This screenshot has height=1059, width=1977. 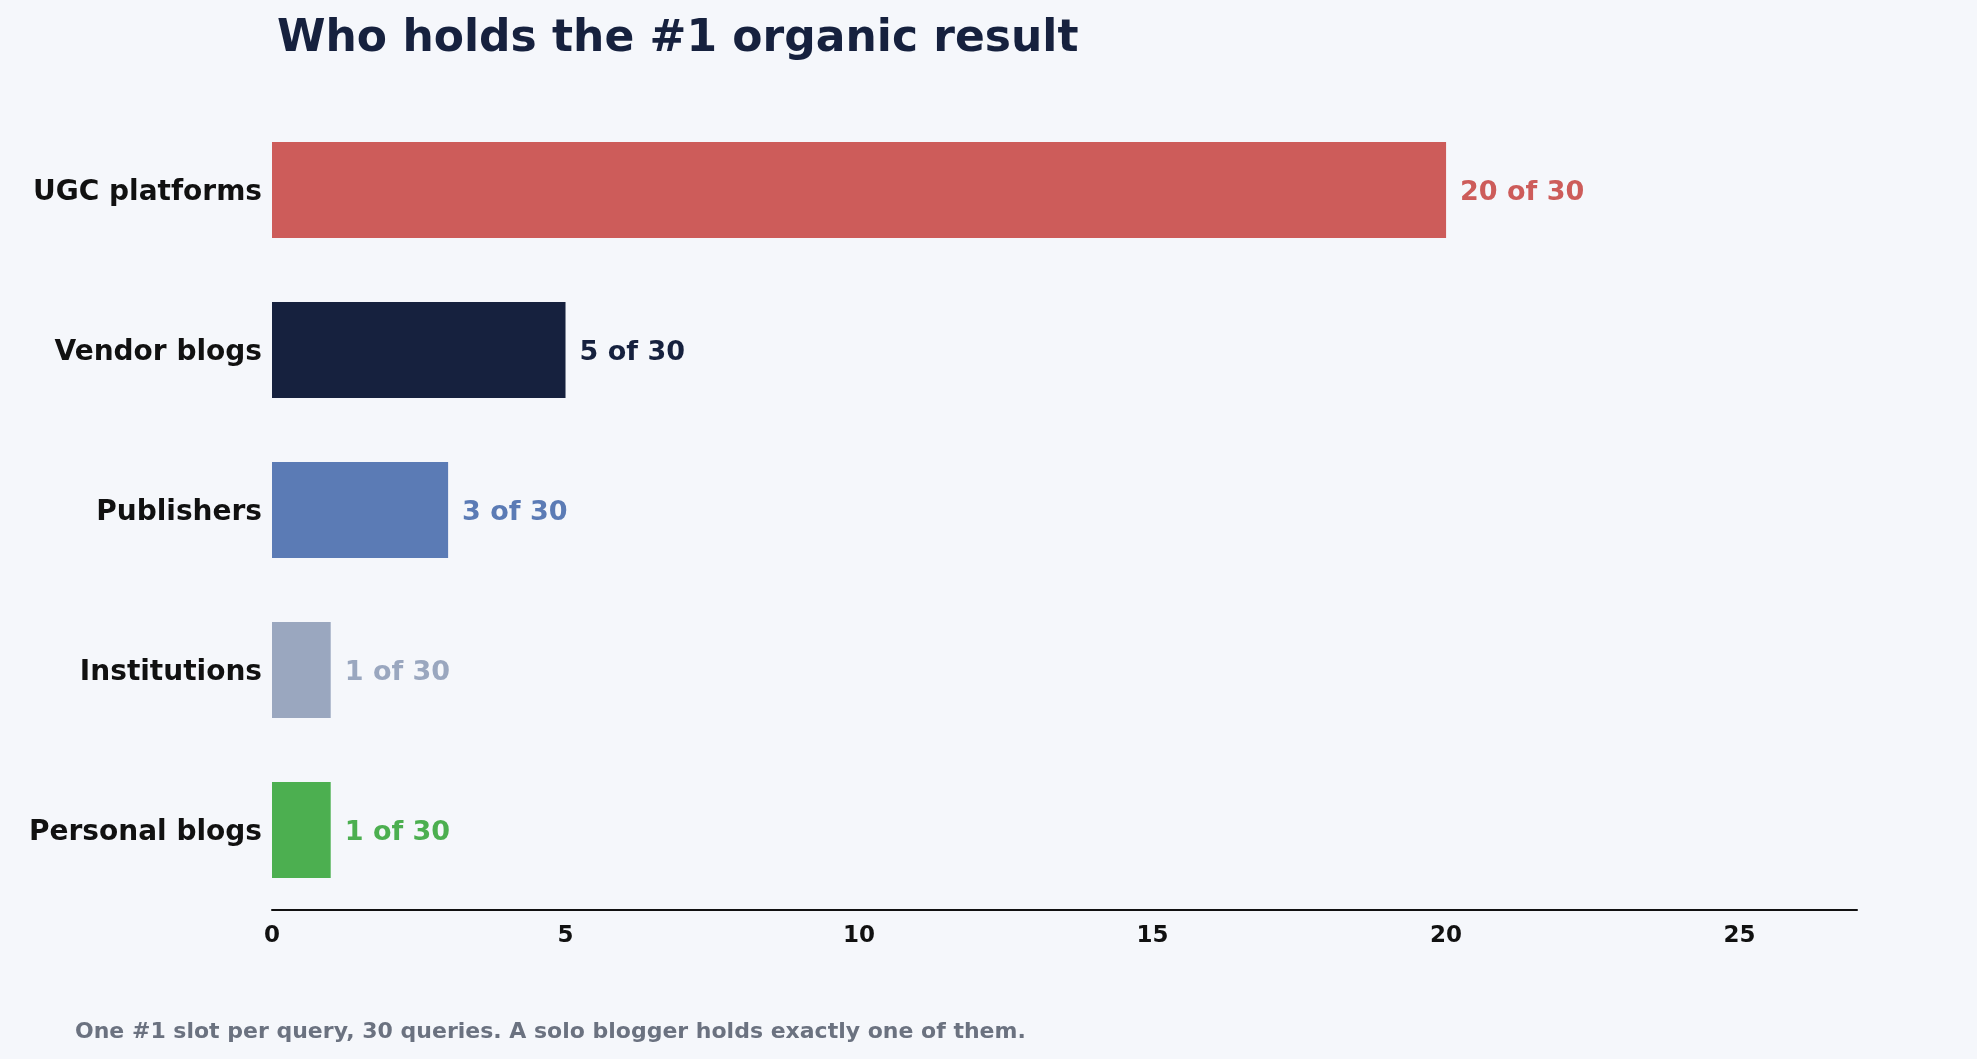 I want to click on x-tick-label: 20, so click(x=1446, y=933).